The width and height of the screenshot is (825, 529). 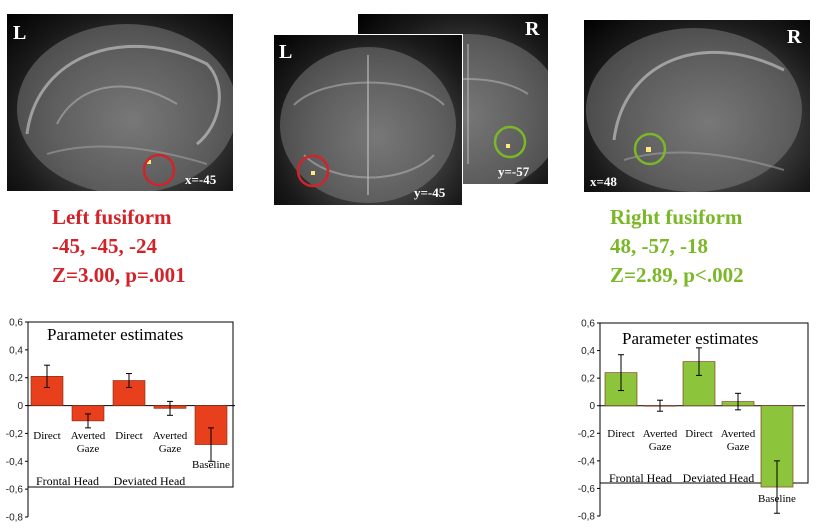 What do you see at coordinates (514, 171) in the screenshot?
I see `slice-coordinate: y=-57` at bounding box center [514, 171].